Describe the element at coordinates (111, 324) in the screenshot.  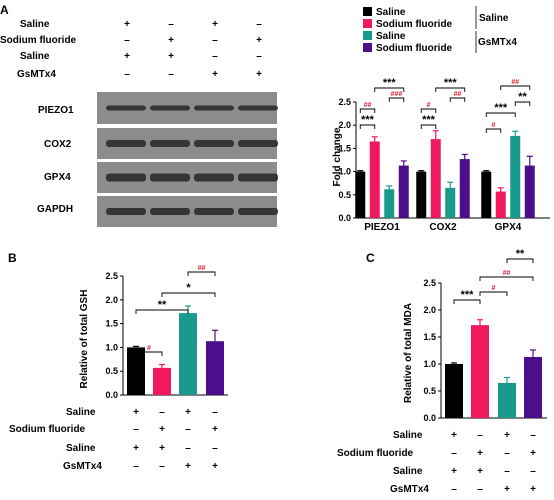
I see `y-tick-label: 1.5` at that location.